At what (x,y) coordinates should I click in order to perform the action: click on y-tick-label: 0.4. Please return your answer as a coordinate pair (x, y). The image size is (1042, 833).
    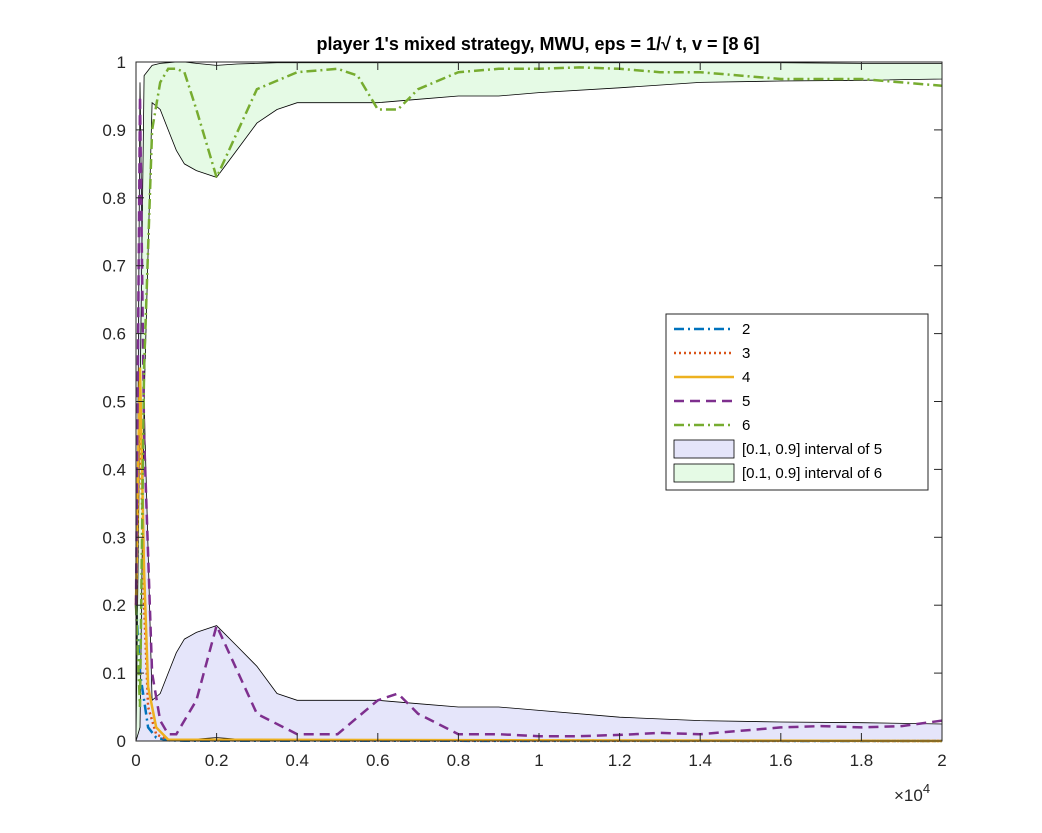
    Looking at the image, I should click on (114, 469).